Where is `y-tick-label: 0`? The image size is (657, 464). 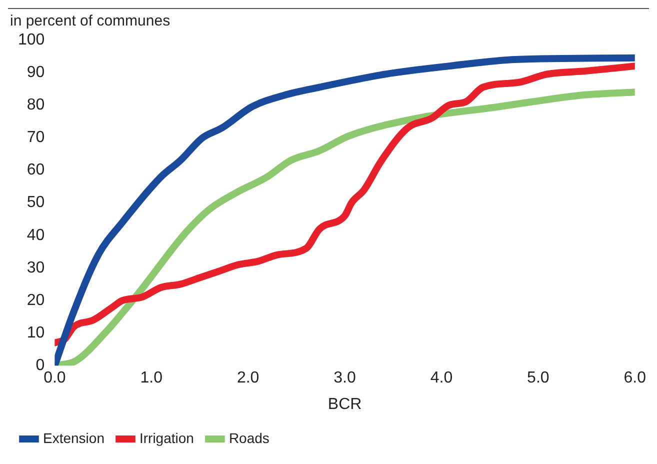 y-tick-label: 0 is located at coordinates (40, 365).